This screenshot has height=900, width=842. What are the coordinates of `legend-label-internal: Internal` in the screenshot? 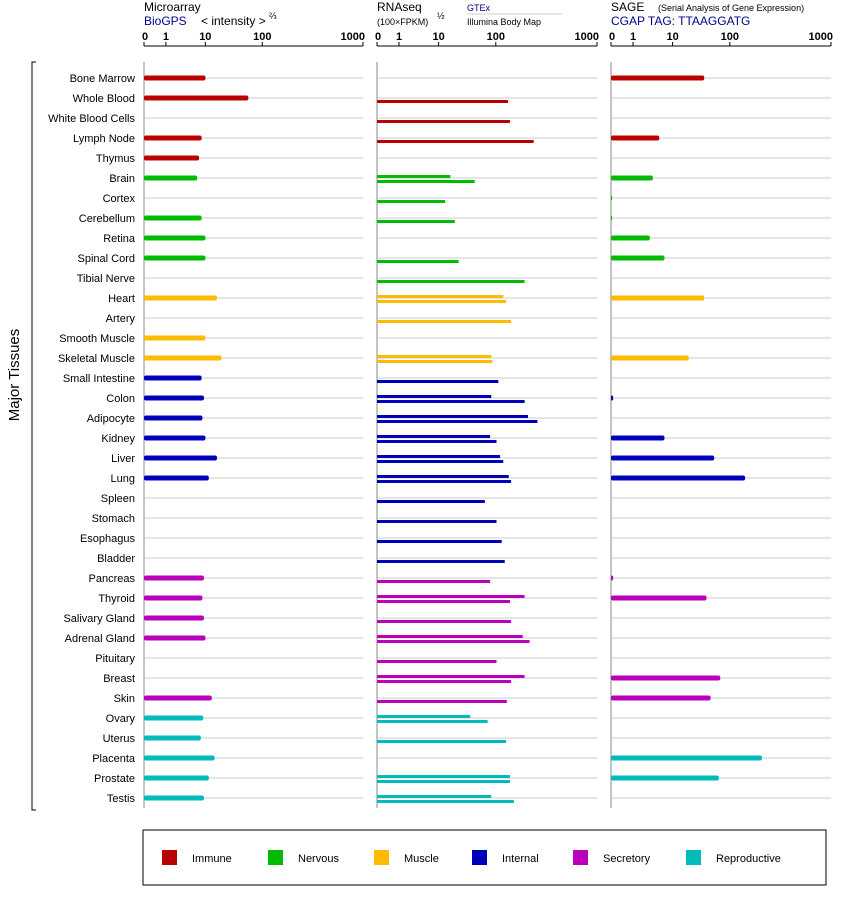 It's located at (520, 859).